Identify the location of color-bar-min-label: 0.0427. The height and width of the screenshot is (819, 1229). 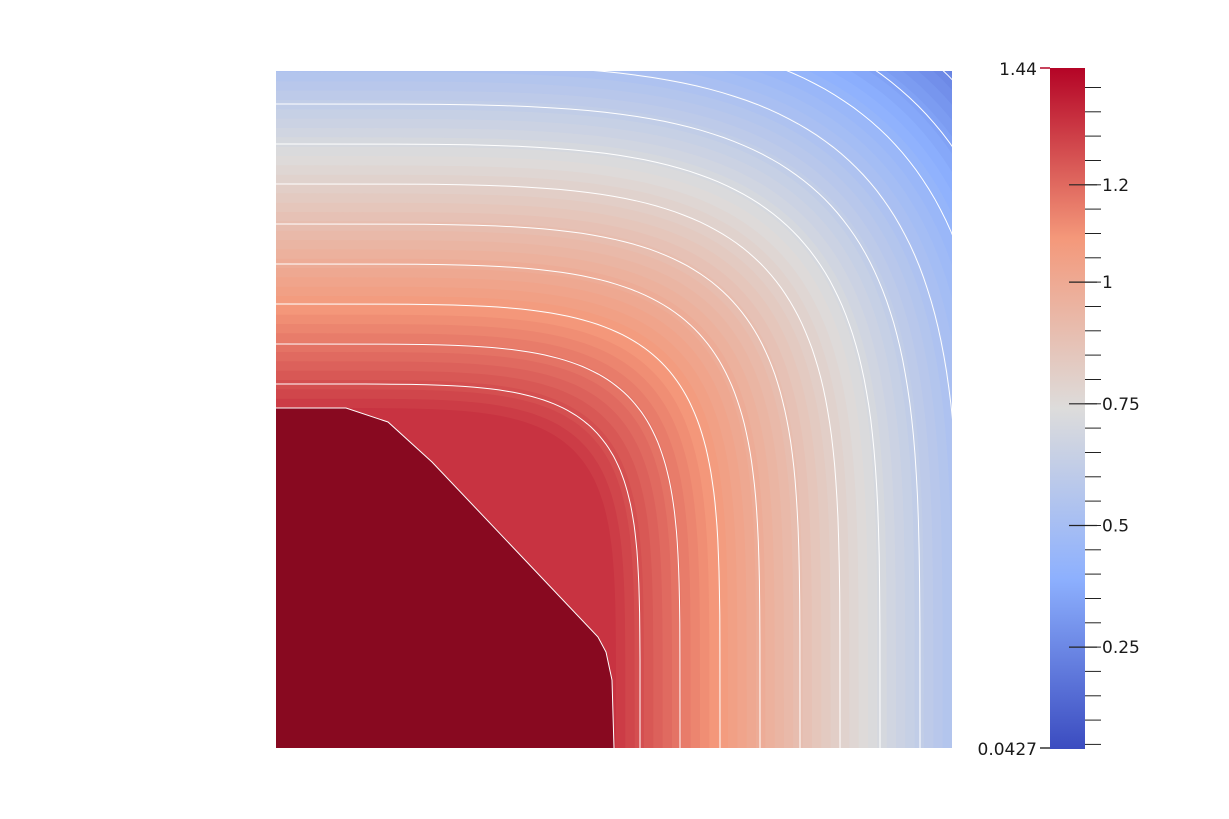
(1007, 750).